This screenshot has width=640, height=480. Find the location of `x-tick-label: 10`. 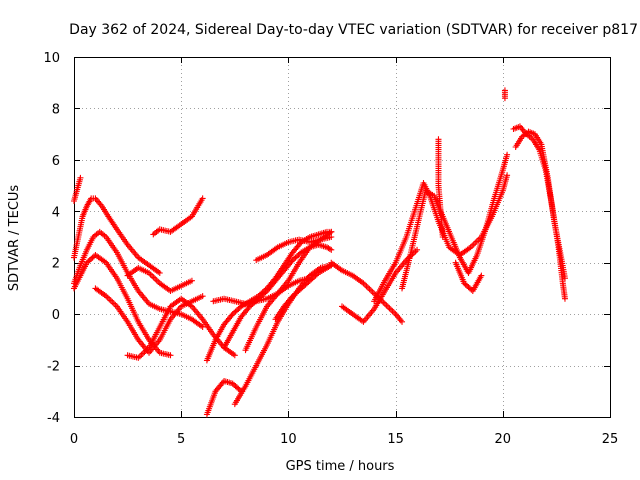

x-tick-label: 10 is located at coordinates (288, 439).